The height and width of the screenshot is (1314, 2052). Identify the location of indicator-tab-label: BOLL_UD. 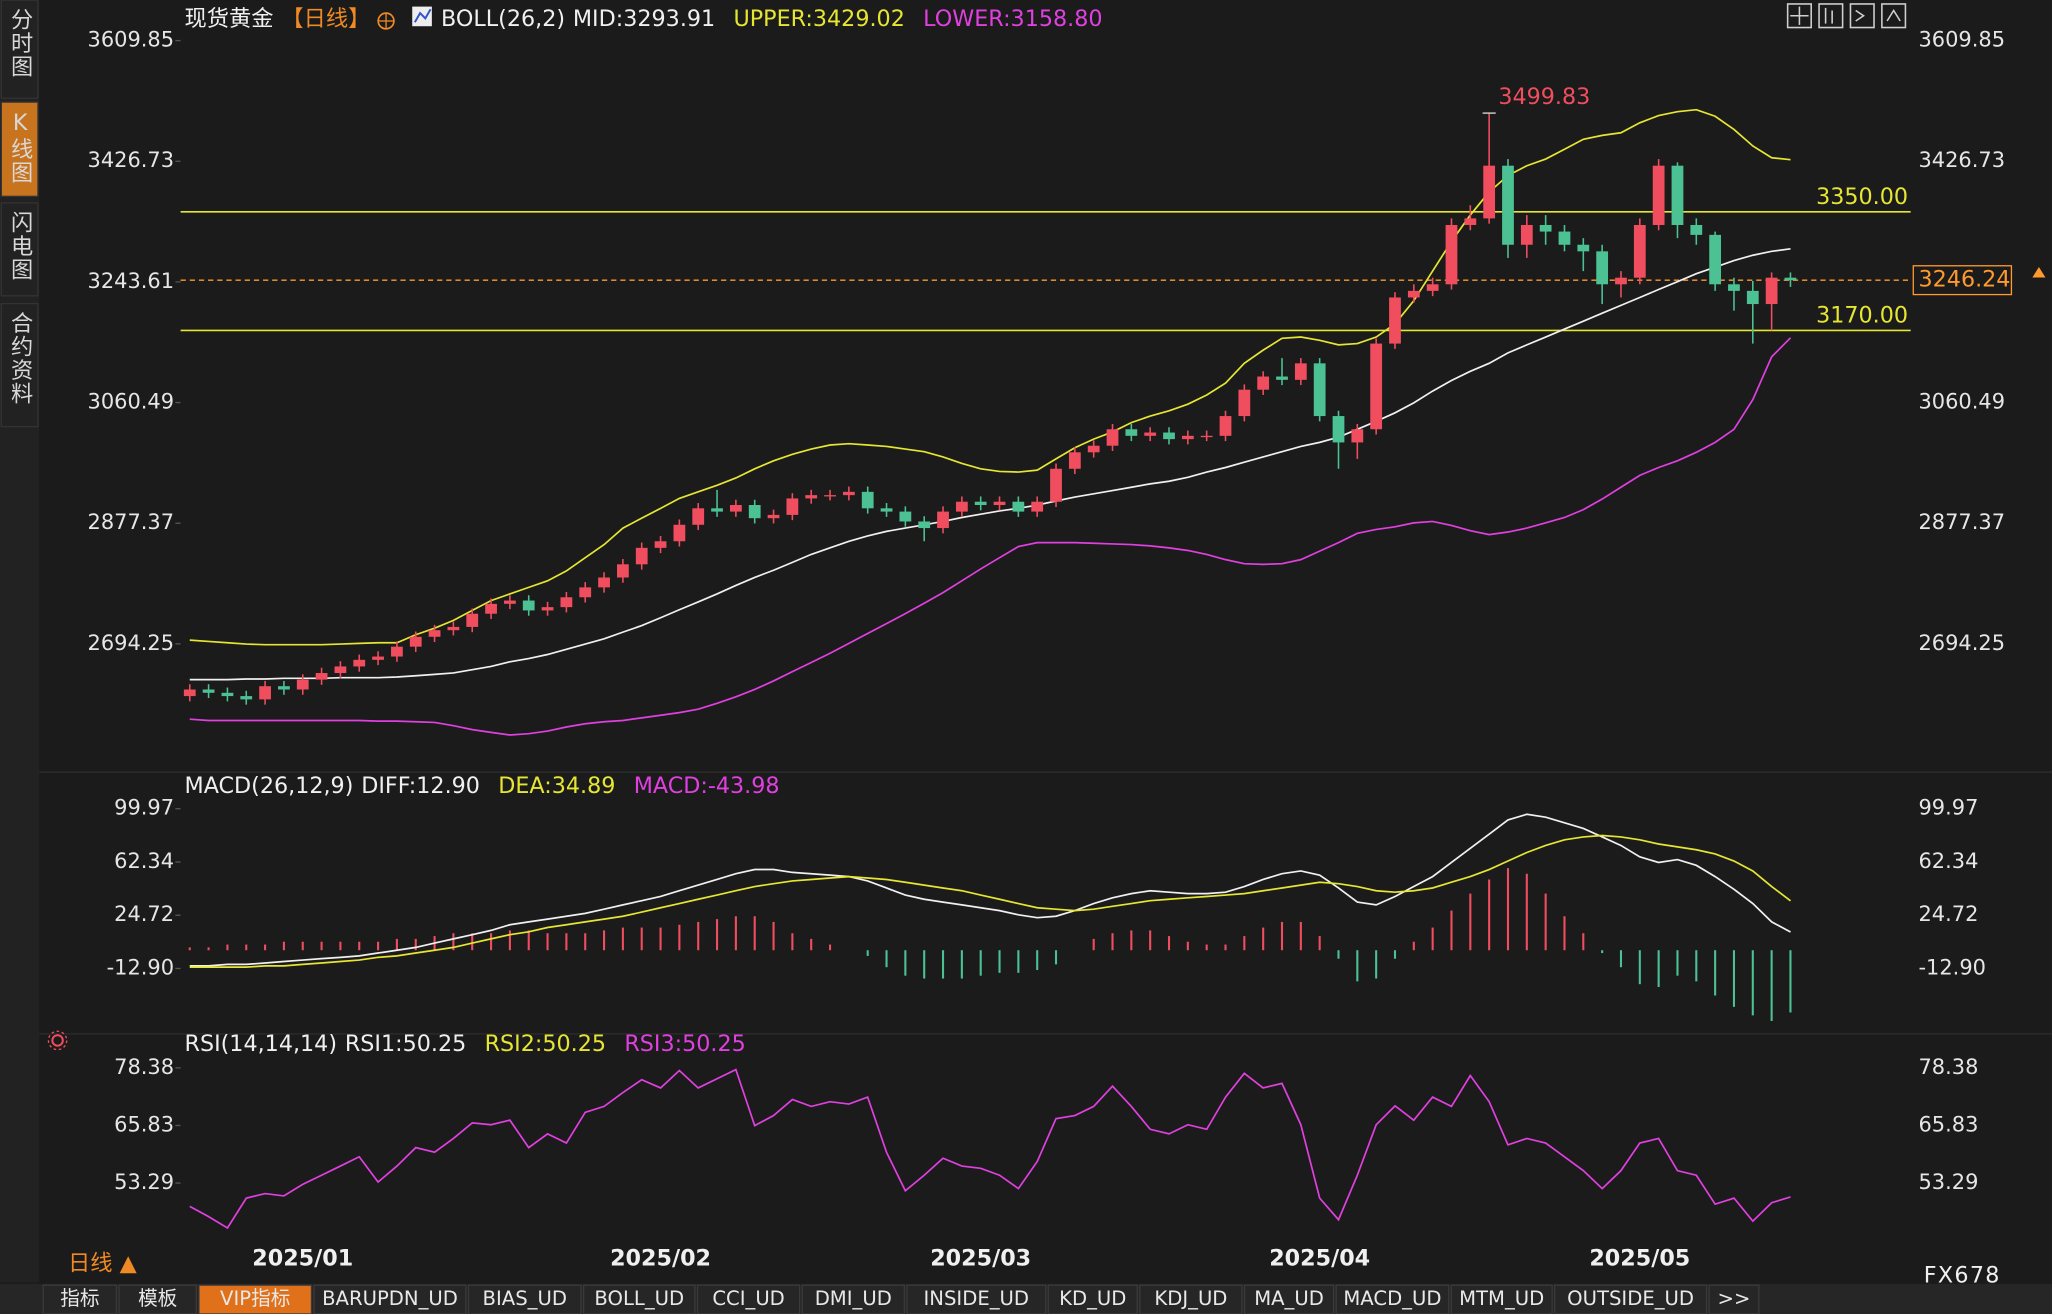
(639, 1298).